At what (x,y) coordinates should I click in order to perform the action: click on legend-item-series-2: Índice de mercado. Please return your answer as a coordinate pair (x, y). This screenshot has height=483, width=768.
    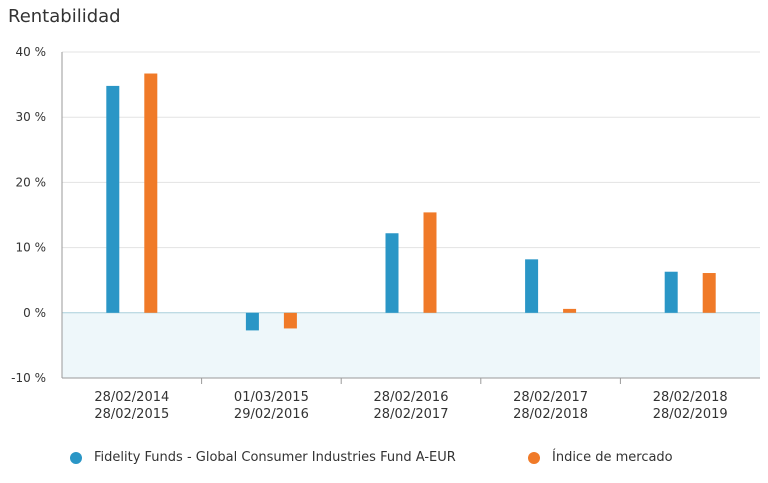
    Looking at the image, I should click on (600, 457).